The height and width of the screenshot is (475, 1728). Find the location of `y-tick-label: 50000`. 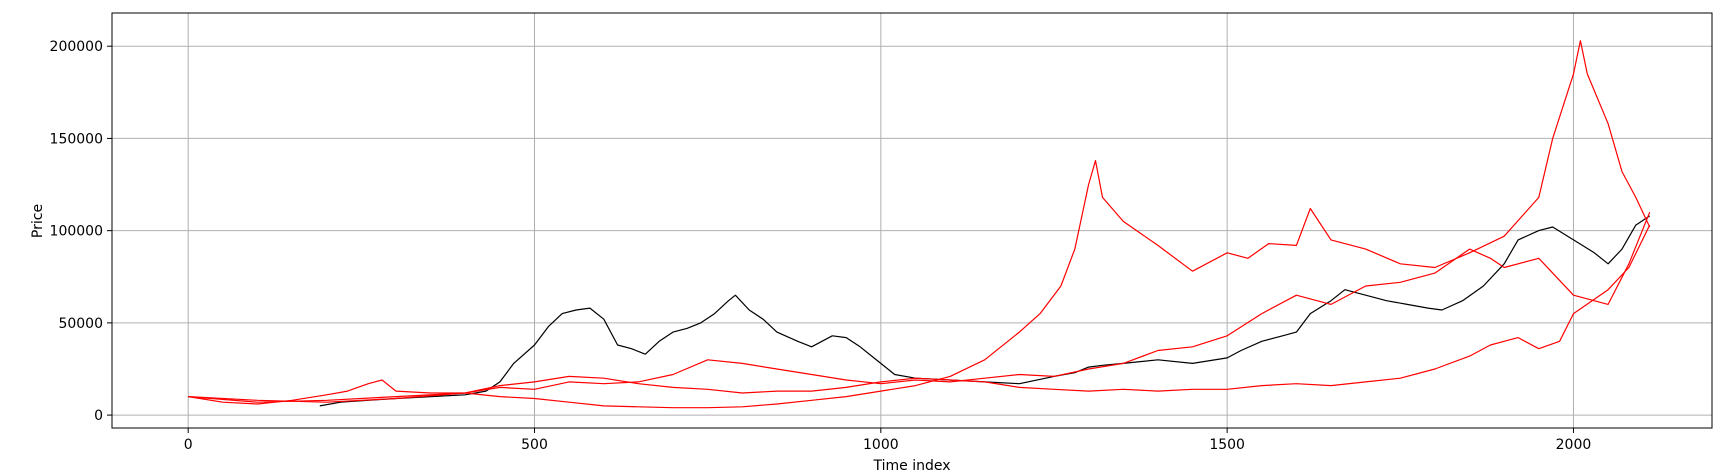

y-tick-label: 50000 is located at coordinates (80, 324).